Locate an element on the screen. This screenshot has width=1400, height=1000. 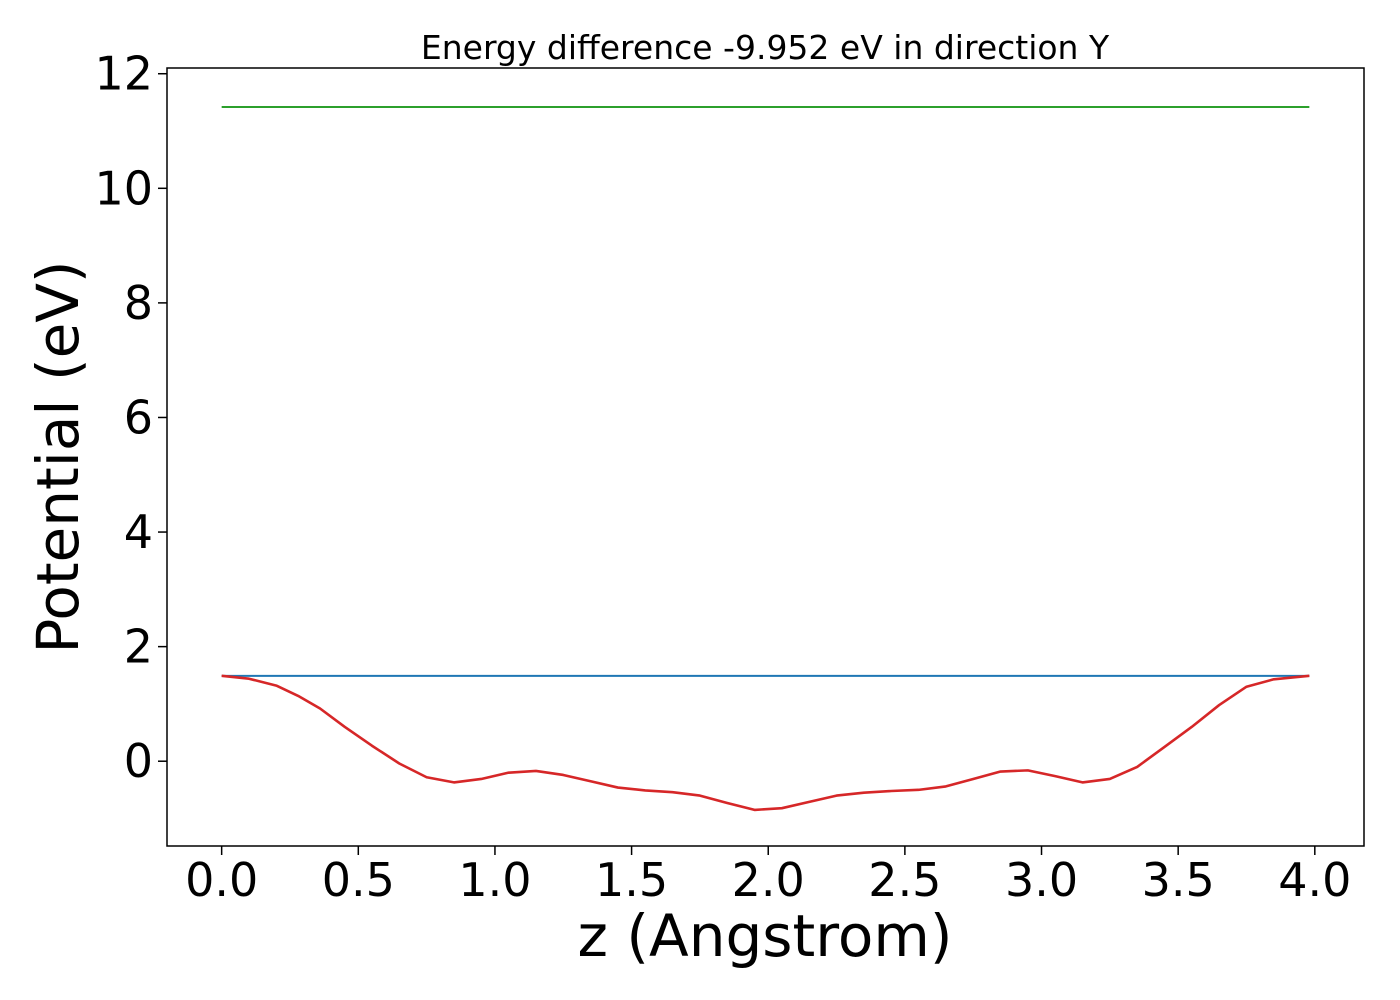
y-tick-label: 6 is located at coordinates (138, 417).